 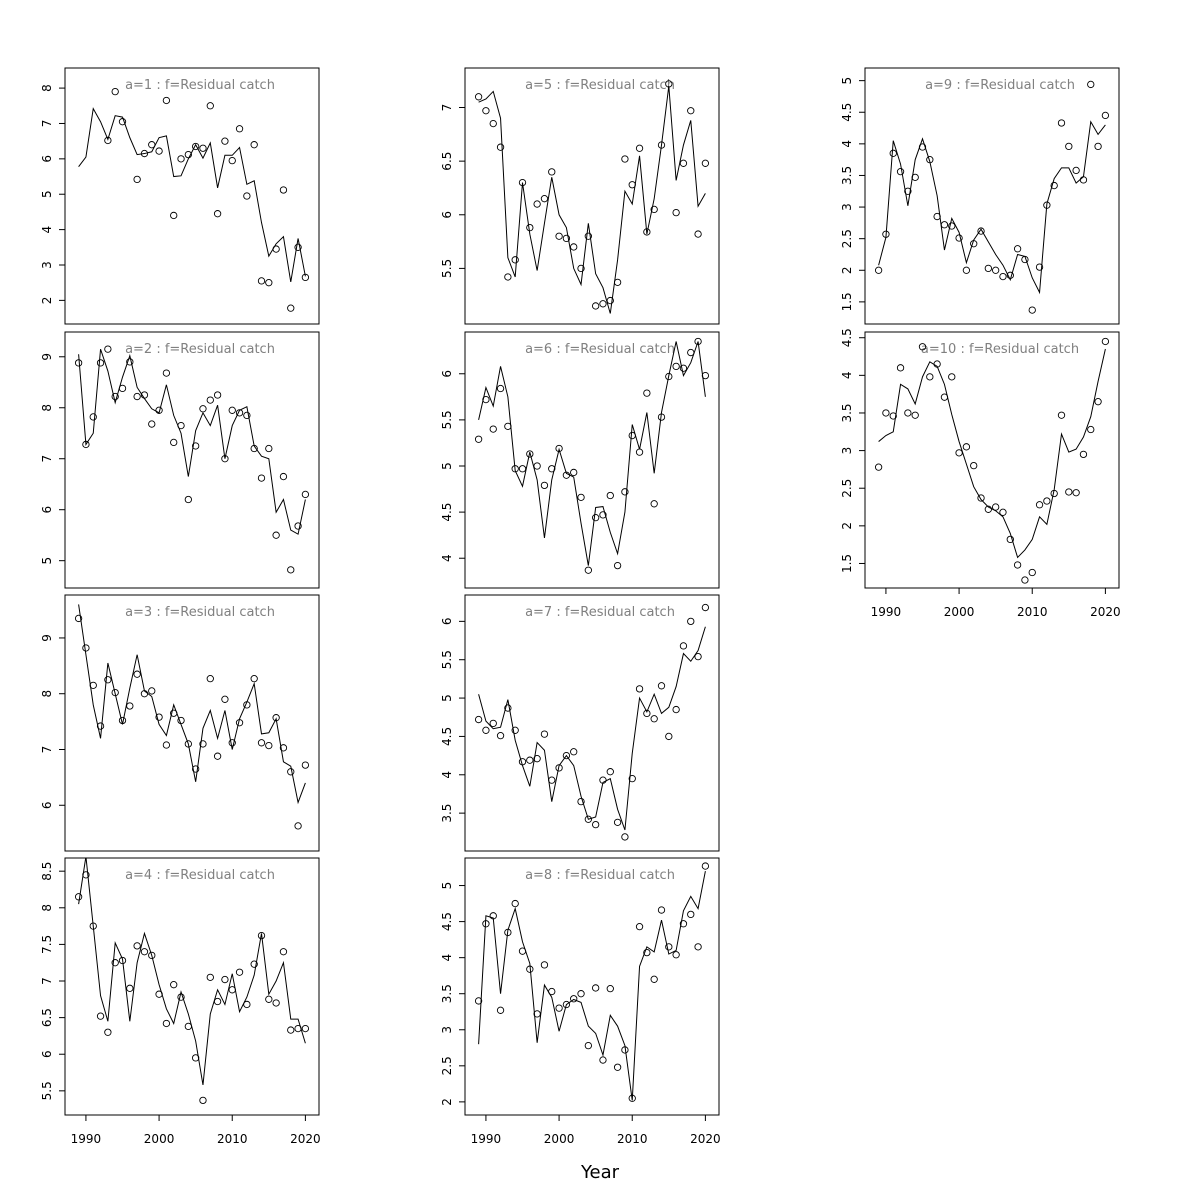 What do you see at coordinates (447, 1030) in the screenshot?
I see `y-tick-label: 3` at bounding box center [447, 1030].